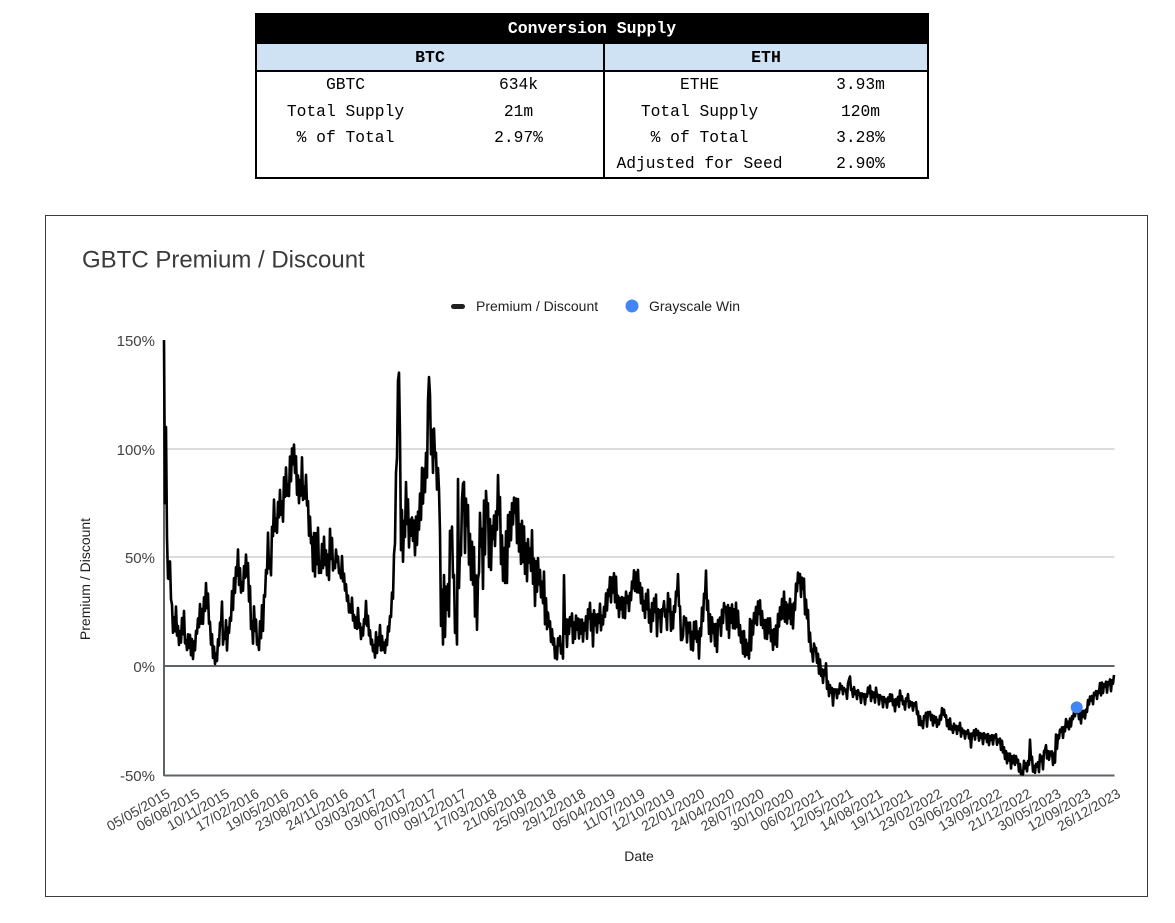 Image resolution: width=1175 pixels, height=923 pixels. Describe the element at coordinates (639, 856) in the screenshot. I see `svg-text: Date` at that location.